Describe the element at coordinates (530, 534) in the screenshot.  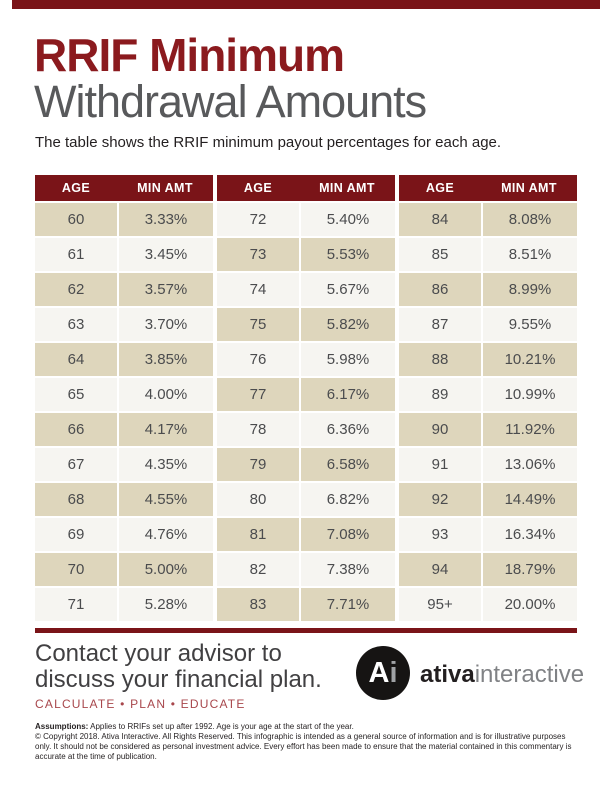
I see `min-amt-cell: 16.34%` at that location.